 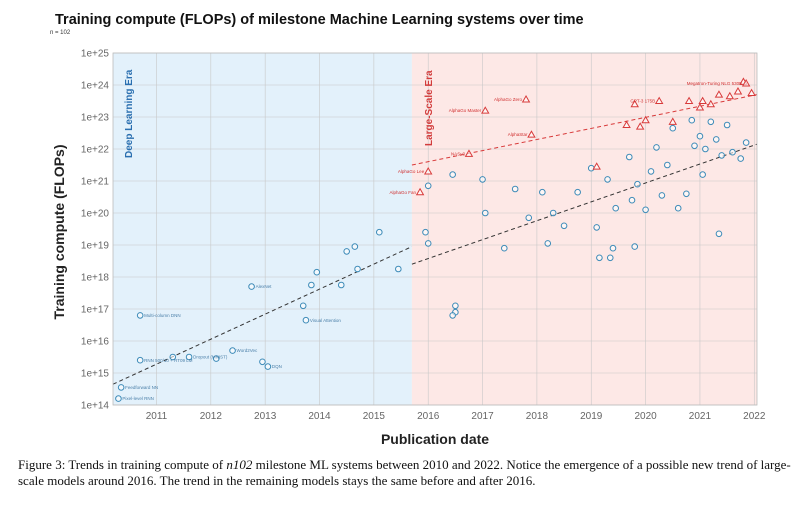 What do you see at coordinates (141, 387) in the screenshot?
I see `data-point-label: Feedforward NN` at bounding box center [141, 387].